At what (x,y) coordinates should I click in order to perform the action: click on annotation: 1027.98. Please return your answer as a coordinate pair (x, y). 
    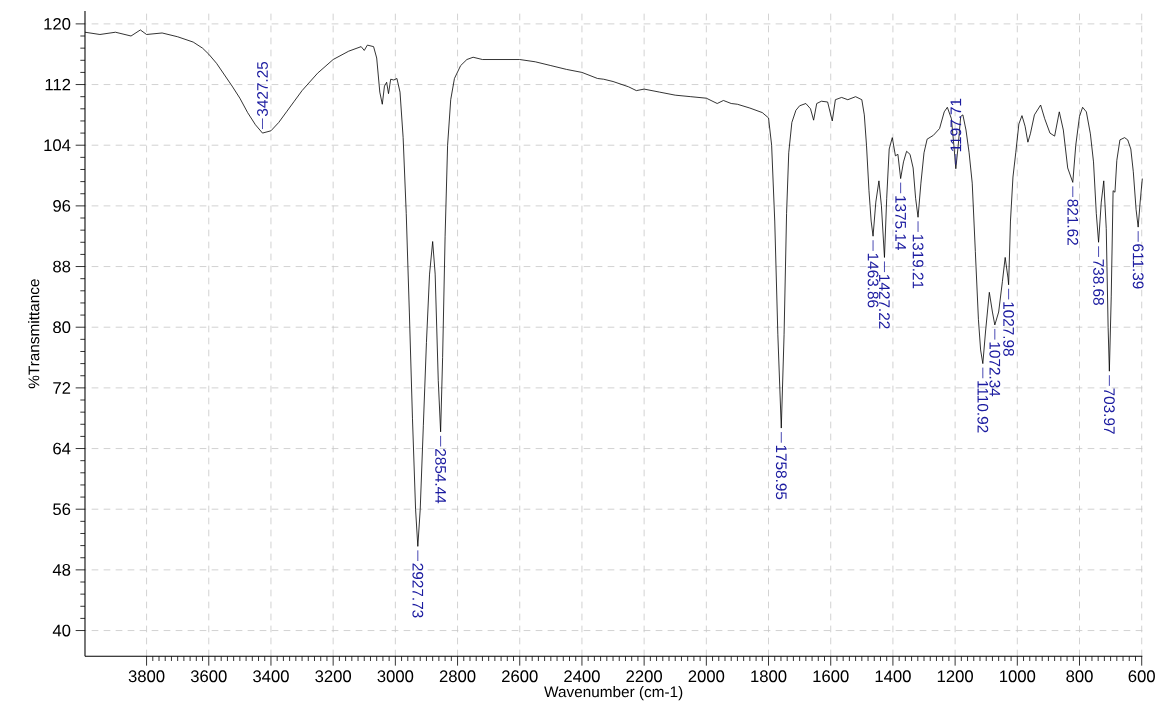
    Looking at the image, I should click on (1009, 329).